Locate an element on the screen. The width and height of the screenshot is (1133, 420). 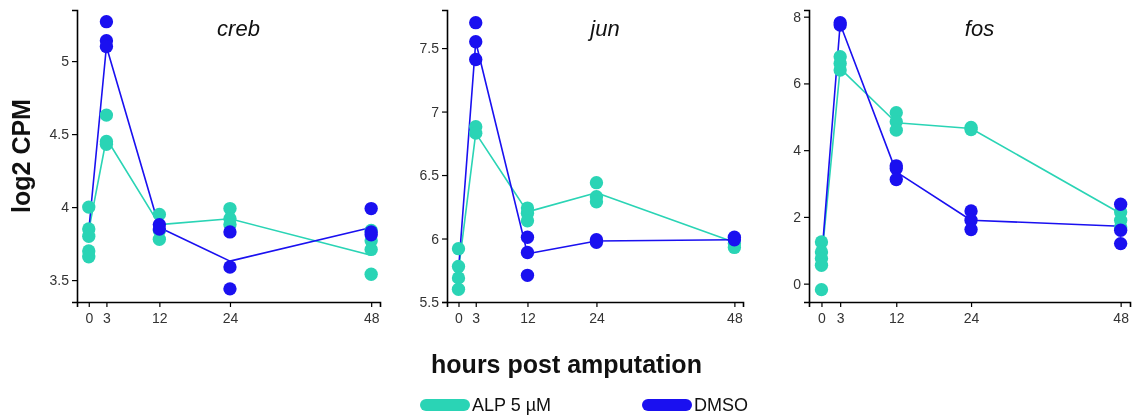
y-axis-title: log2 CPM is located at coordinates (21, 156).